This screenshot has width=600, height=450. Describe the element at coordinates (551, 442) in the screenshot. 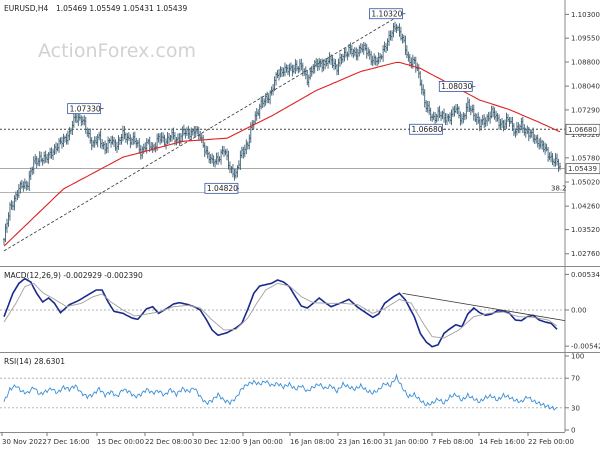

I see `time-tick-label: 22 Feb 00:00` at that location.